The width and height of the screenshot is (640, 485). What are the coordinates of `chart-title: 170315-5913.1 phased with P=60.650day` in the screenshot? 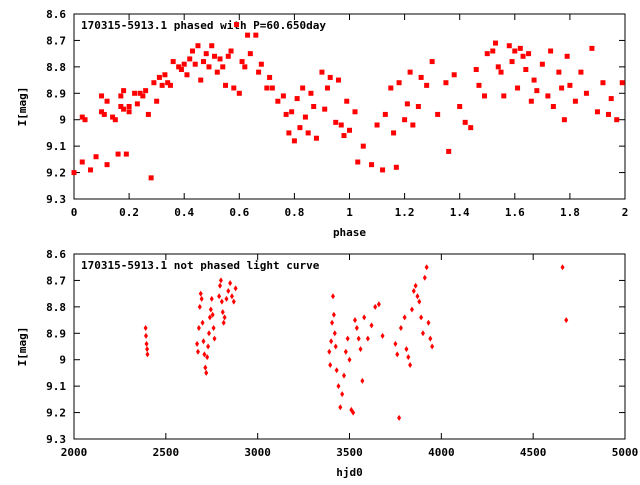 It's located at (203, 25).